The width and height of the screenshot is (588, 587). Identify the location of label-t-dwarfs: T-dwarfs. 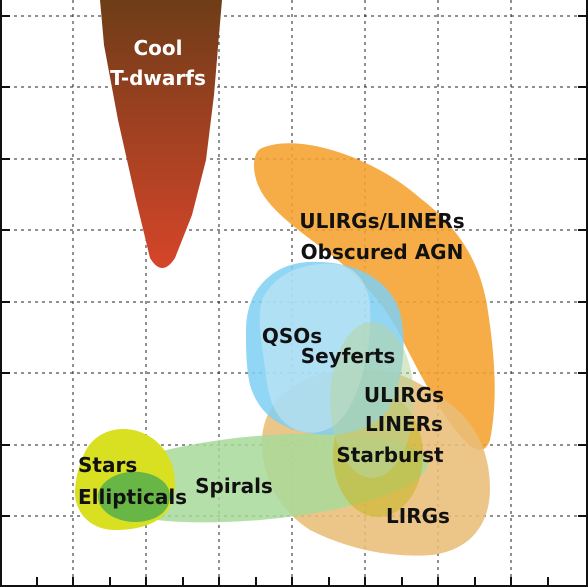
(158, 78).